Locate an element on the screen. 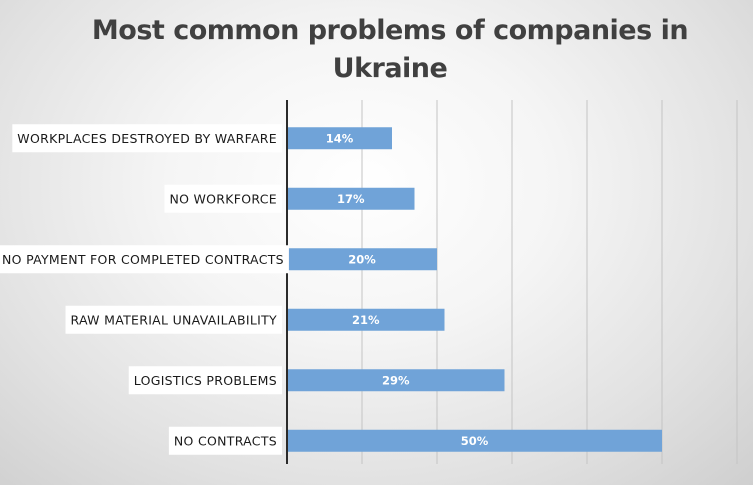  data-label: 20% is located at coordinates (362, 259).